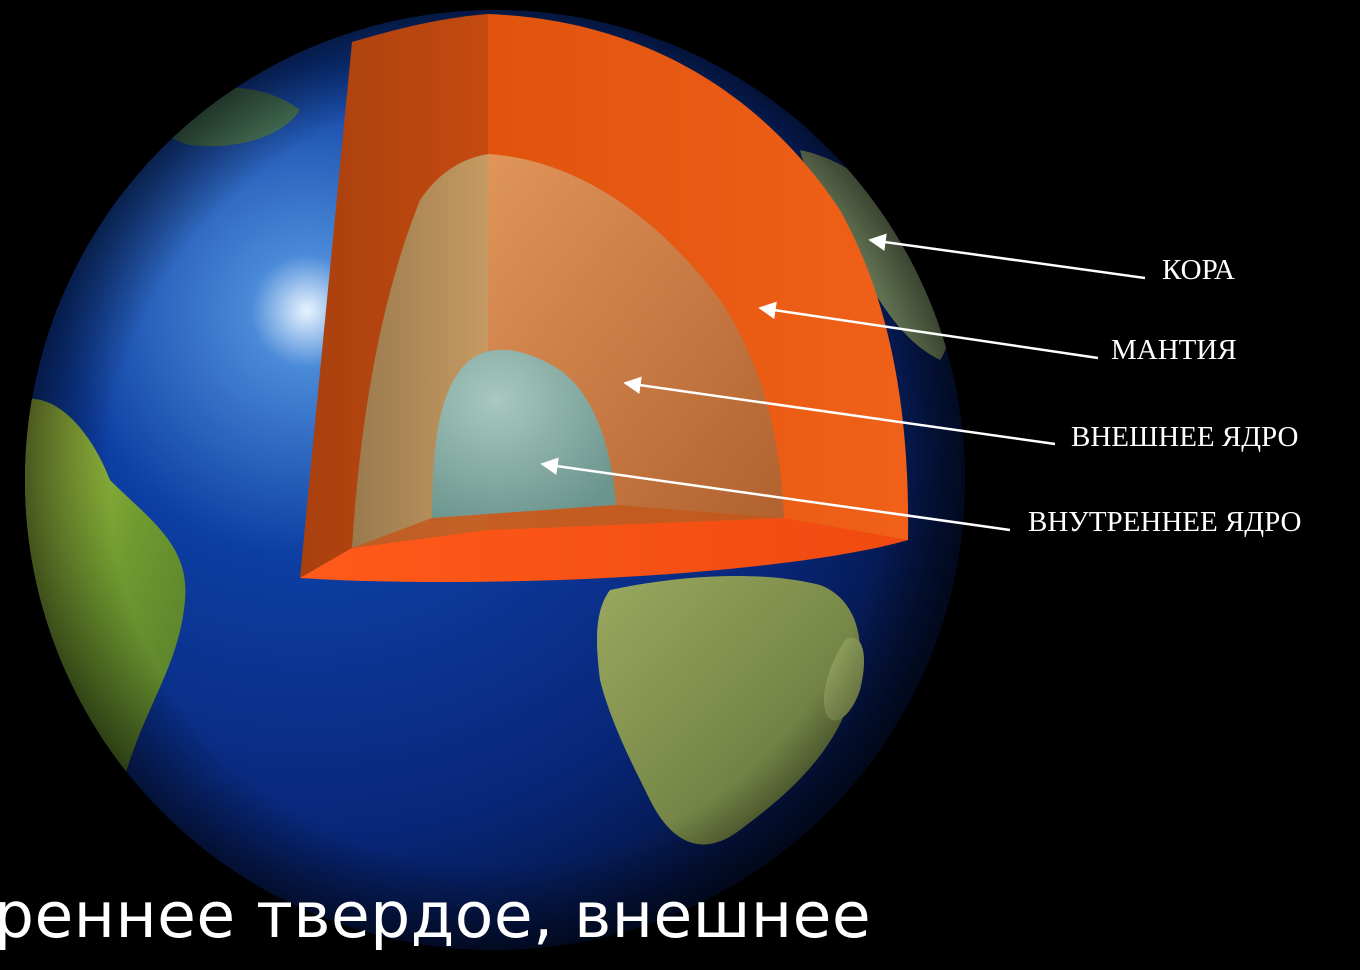 This screenshot has width=1360, height=970. What do you see at coordinates (839, 411) in the screenshot?
I see `outer-core-pointer-arrow` at bounding box center [839, 411].